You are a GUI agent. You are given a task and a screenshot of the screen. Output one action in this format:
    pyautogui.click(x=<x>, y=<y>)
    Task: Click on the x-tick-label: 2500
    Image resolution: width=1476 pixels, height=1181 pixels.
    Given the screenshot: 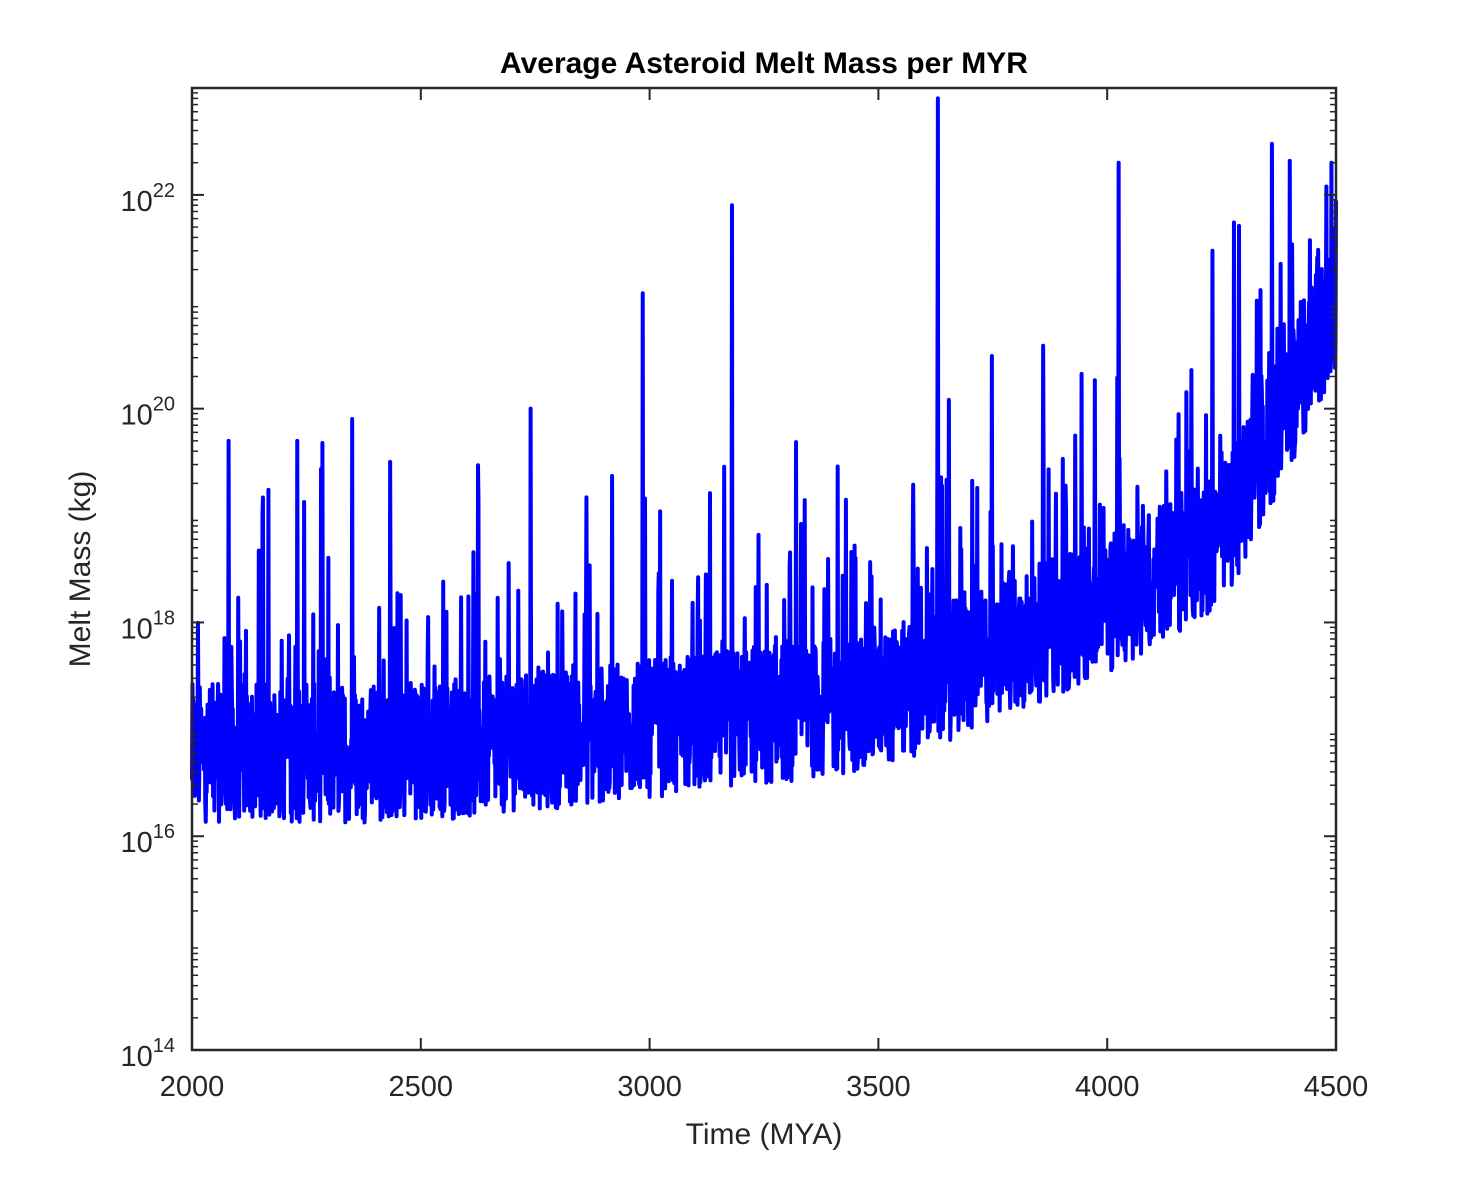 What is the action you would take?
    pyautogui.click(x=421, y=1087)
    